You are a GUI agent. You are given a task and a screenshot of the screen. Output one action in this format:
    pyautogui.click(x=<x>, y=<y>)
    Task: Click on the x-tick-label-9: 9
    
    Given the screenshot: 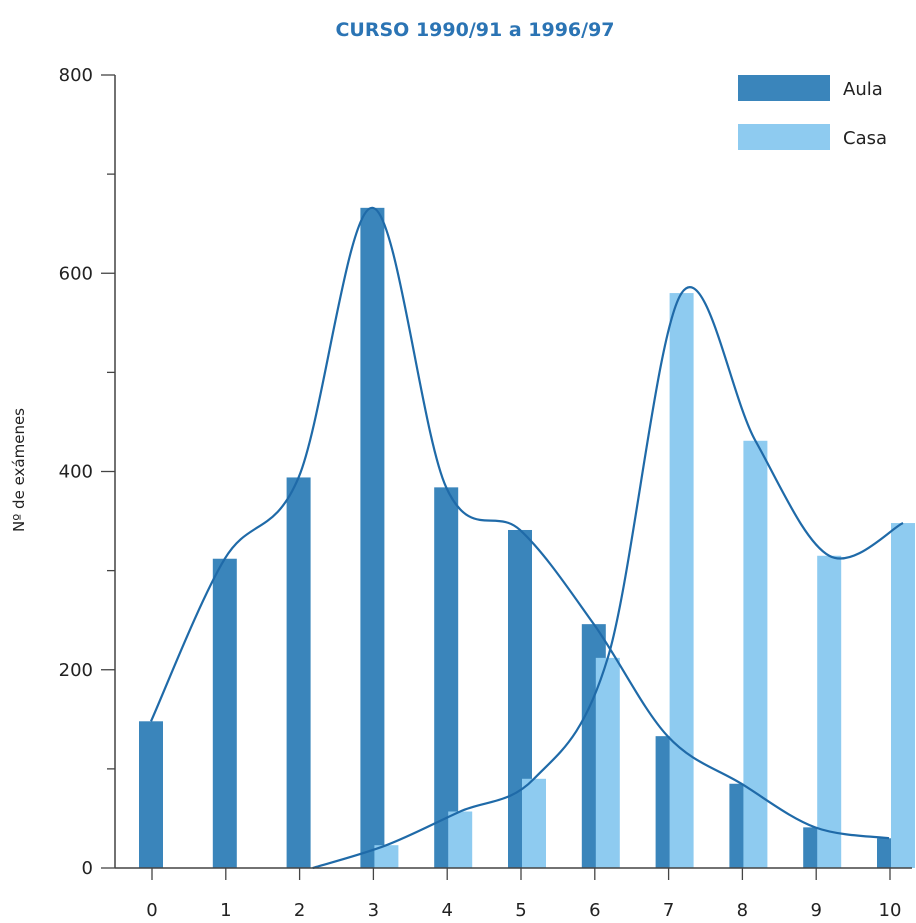 What is the action you would take?
    pyautogui.click(x=815, y=910)
    